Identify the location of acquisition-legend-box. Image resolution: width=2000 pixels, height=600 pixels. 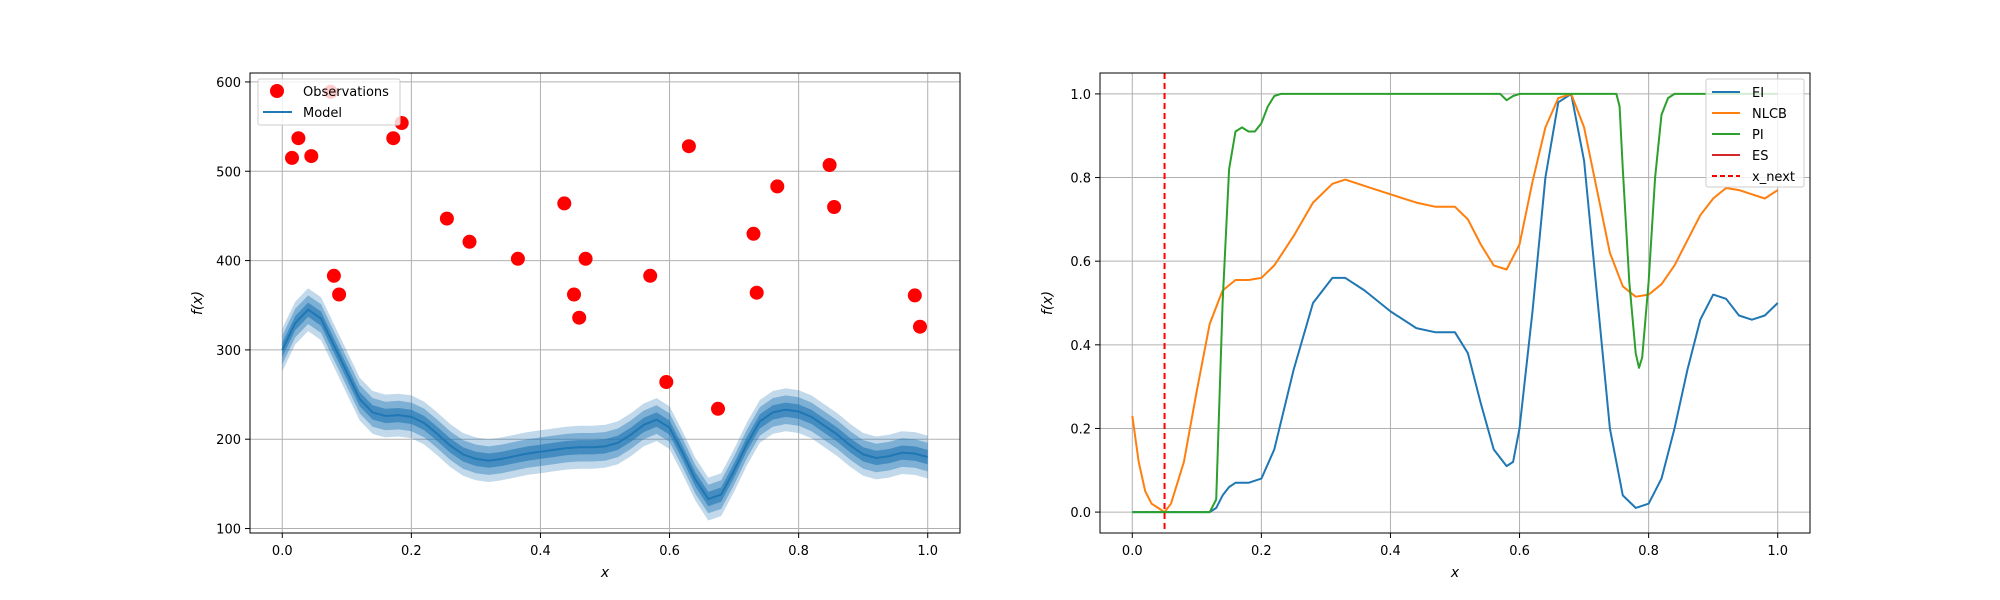
(1755, 133).